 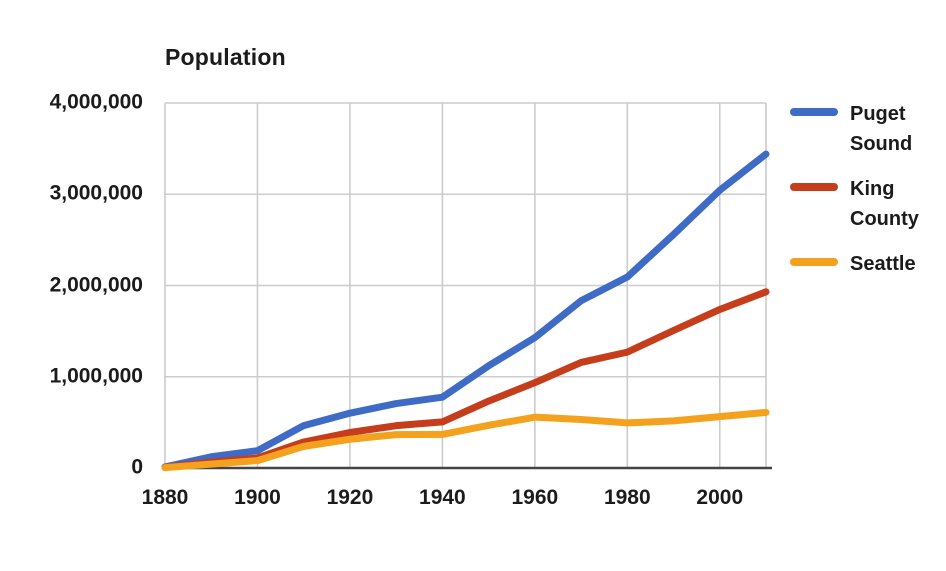 I want to click on legend: Puget Sound King County Seattle, so click(x=868, y=189).